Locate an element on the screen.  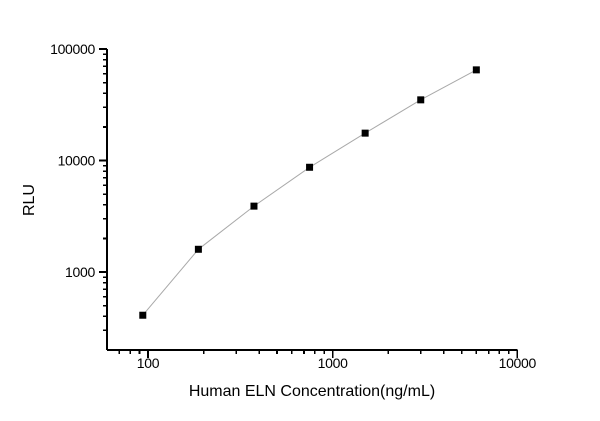
x-tick-label: 10000 is located at coordinates (518, 363).